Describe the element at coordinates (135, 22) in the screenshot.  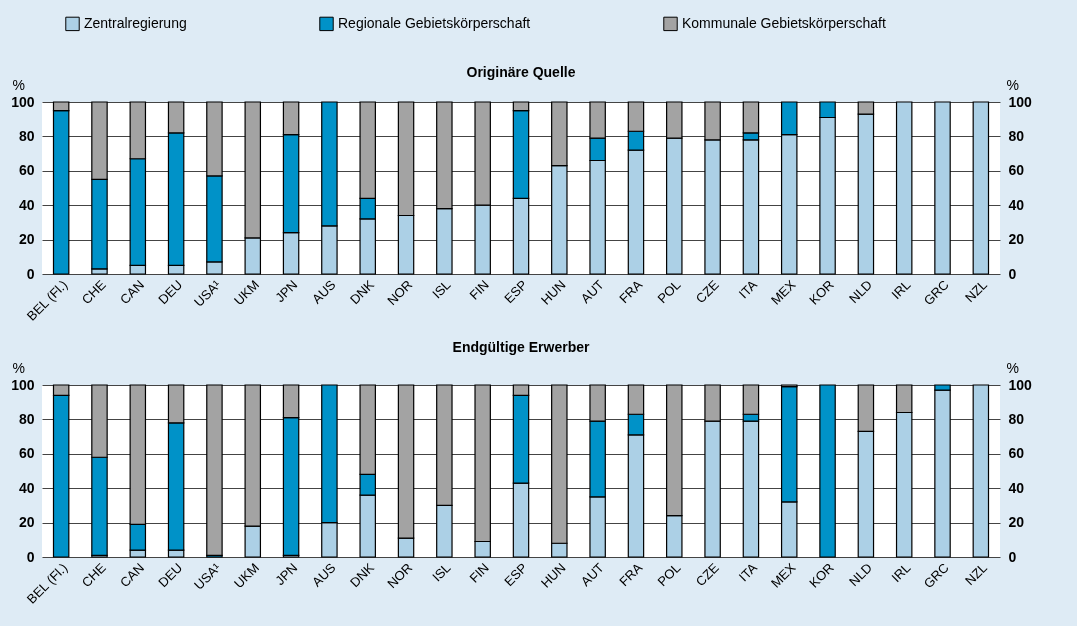
I see `legend-label: Zentralregierung` at that location.